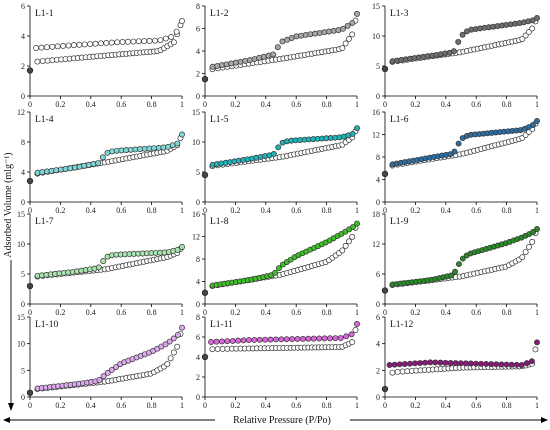  What do you see at coordinates (219, 14) in the screenshot?
I see `panel-title: L1-2` at bounding box center [219, 14].